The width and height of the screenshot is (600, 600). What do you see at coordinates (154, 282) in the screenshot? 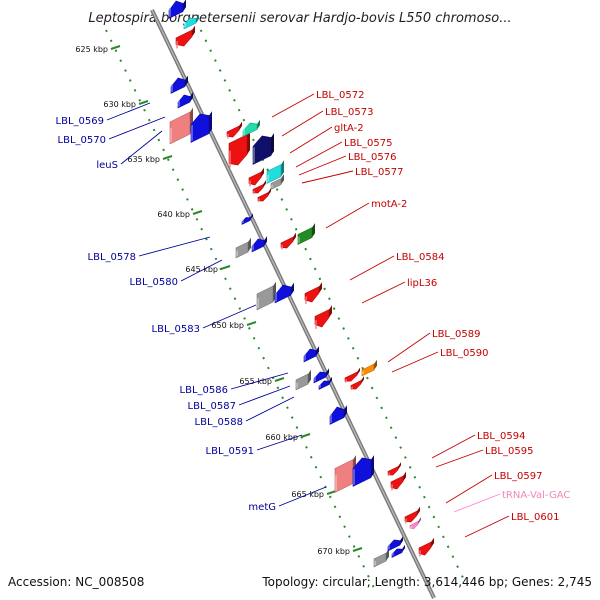
I see `gene-label-left: LBL_0580` at bounding box center [154, 282].